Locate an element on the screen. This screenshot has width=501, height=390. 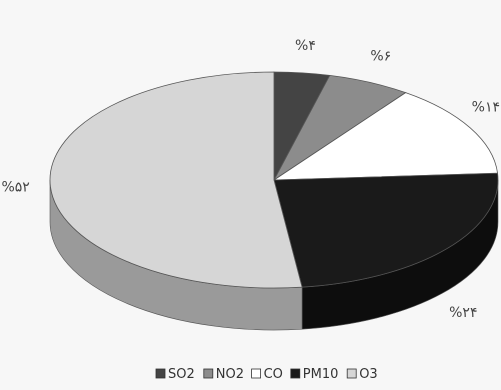
slice-label-o3: %۵۲ is located at coordinates (15, 188).